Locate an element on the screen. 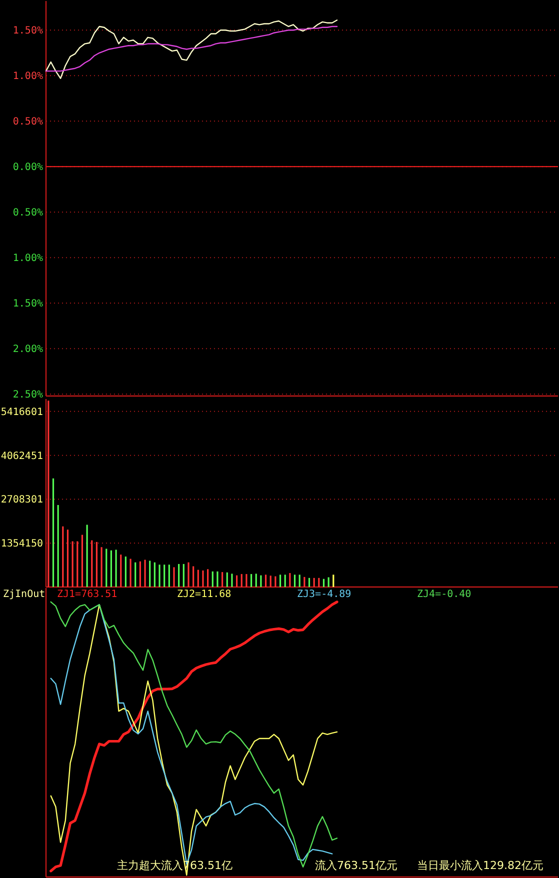  y-tick-label: 0.00% is located at coordinates (27, 168).